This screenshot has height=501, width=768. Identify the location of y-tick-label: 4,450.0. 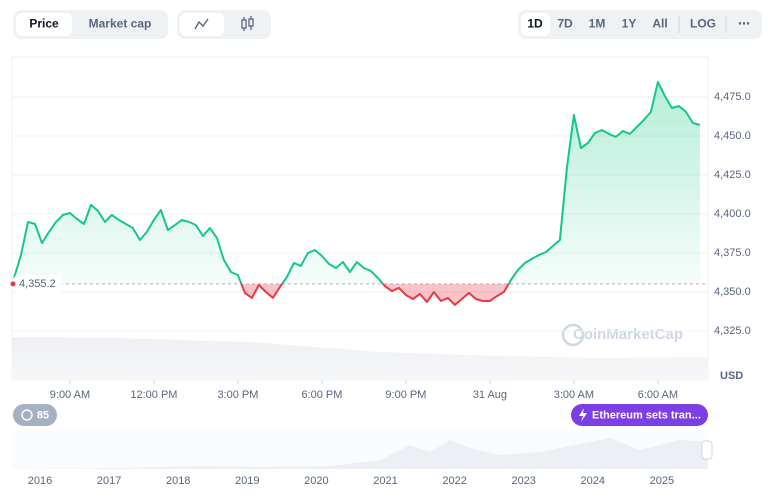
(732, 136).